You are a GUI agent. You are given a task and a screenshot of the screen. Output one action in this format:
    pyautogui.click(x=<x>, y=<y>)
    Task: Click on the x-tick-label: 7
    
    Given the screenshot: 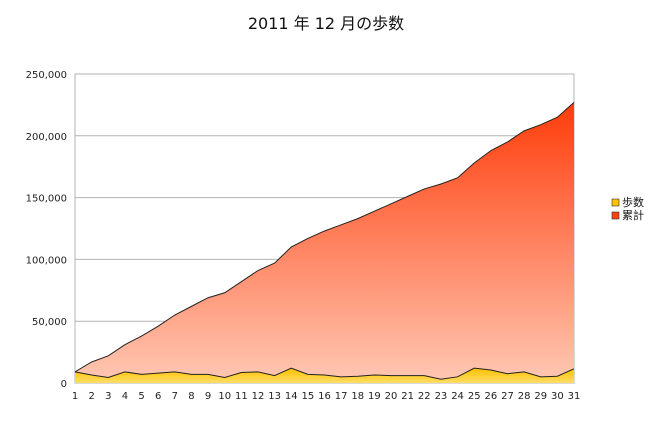 What is the action you would take?
    pyautogui.click(x=175, y=396)
    